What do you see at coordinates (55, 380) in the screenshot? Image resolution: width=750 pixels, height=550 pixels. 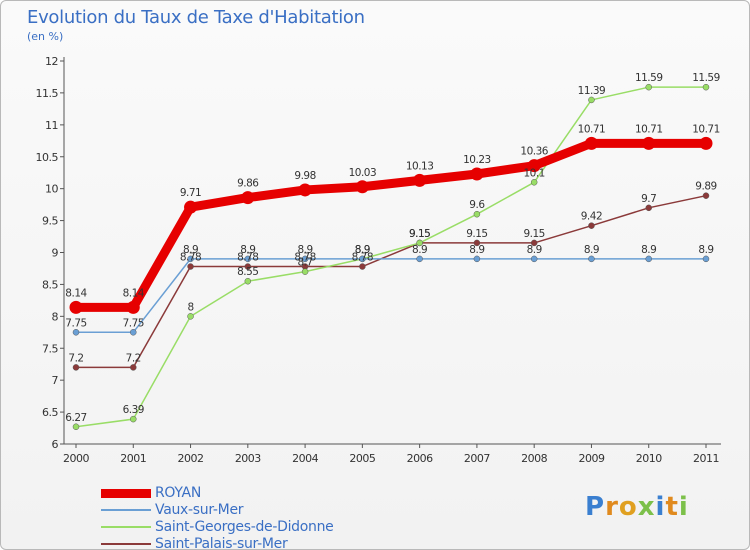 I see `y-tick-label: 7` at bounding box center [55, 380].